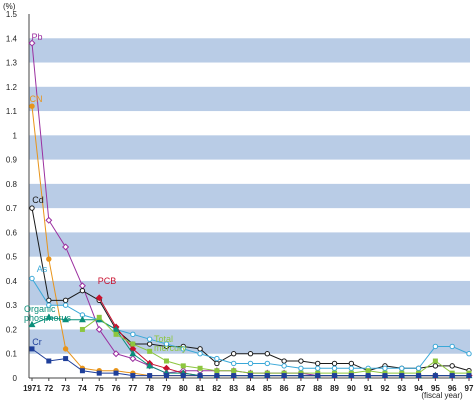  I want to click on y-tick-label: 0.3, so click(12, 305).